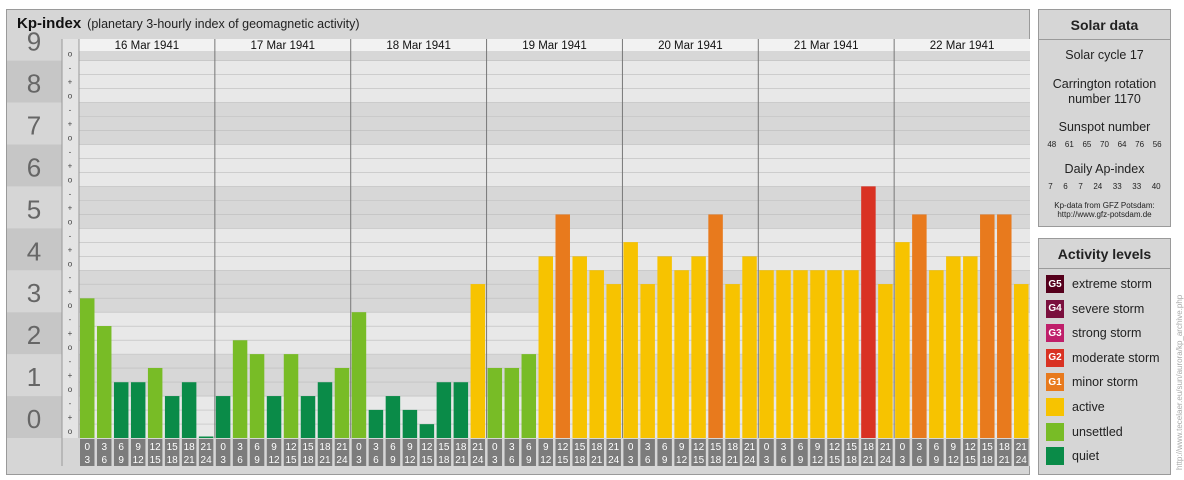 The image size is (1184, 480). I want to click on activity-level-label: severe storm, so click(1108, 308).